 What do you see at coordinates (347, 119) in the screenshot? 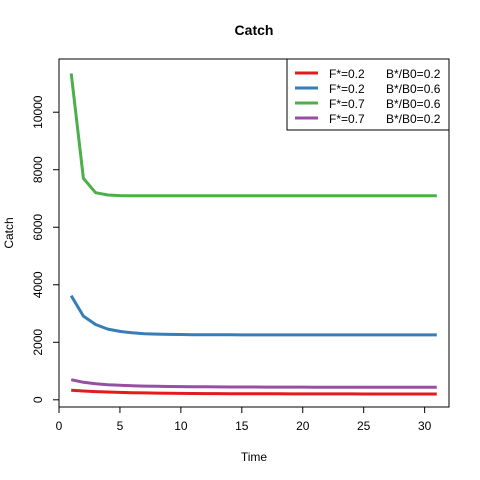
I see `legend-label-f-4: F*=0.7` at bounding box center [347, 119].